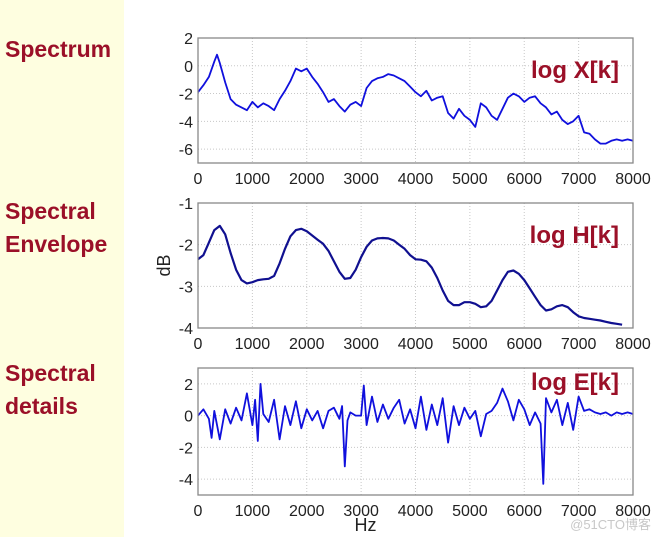  I want to click on y-tick-label: -1, so click(186, 204).